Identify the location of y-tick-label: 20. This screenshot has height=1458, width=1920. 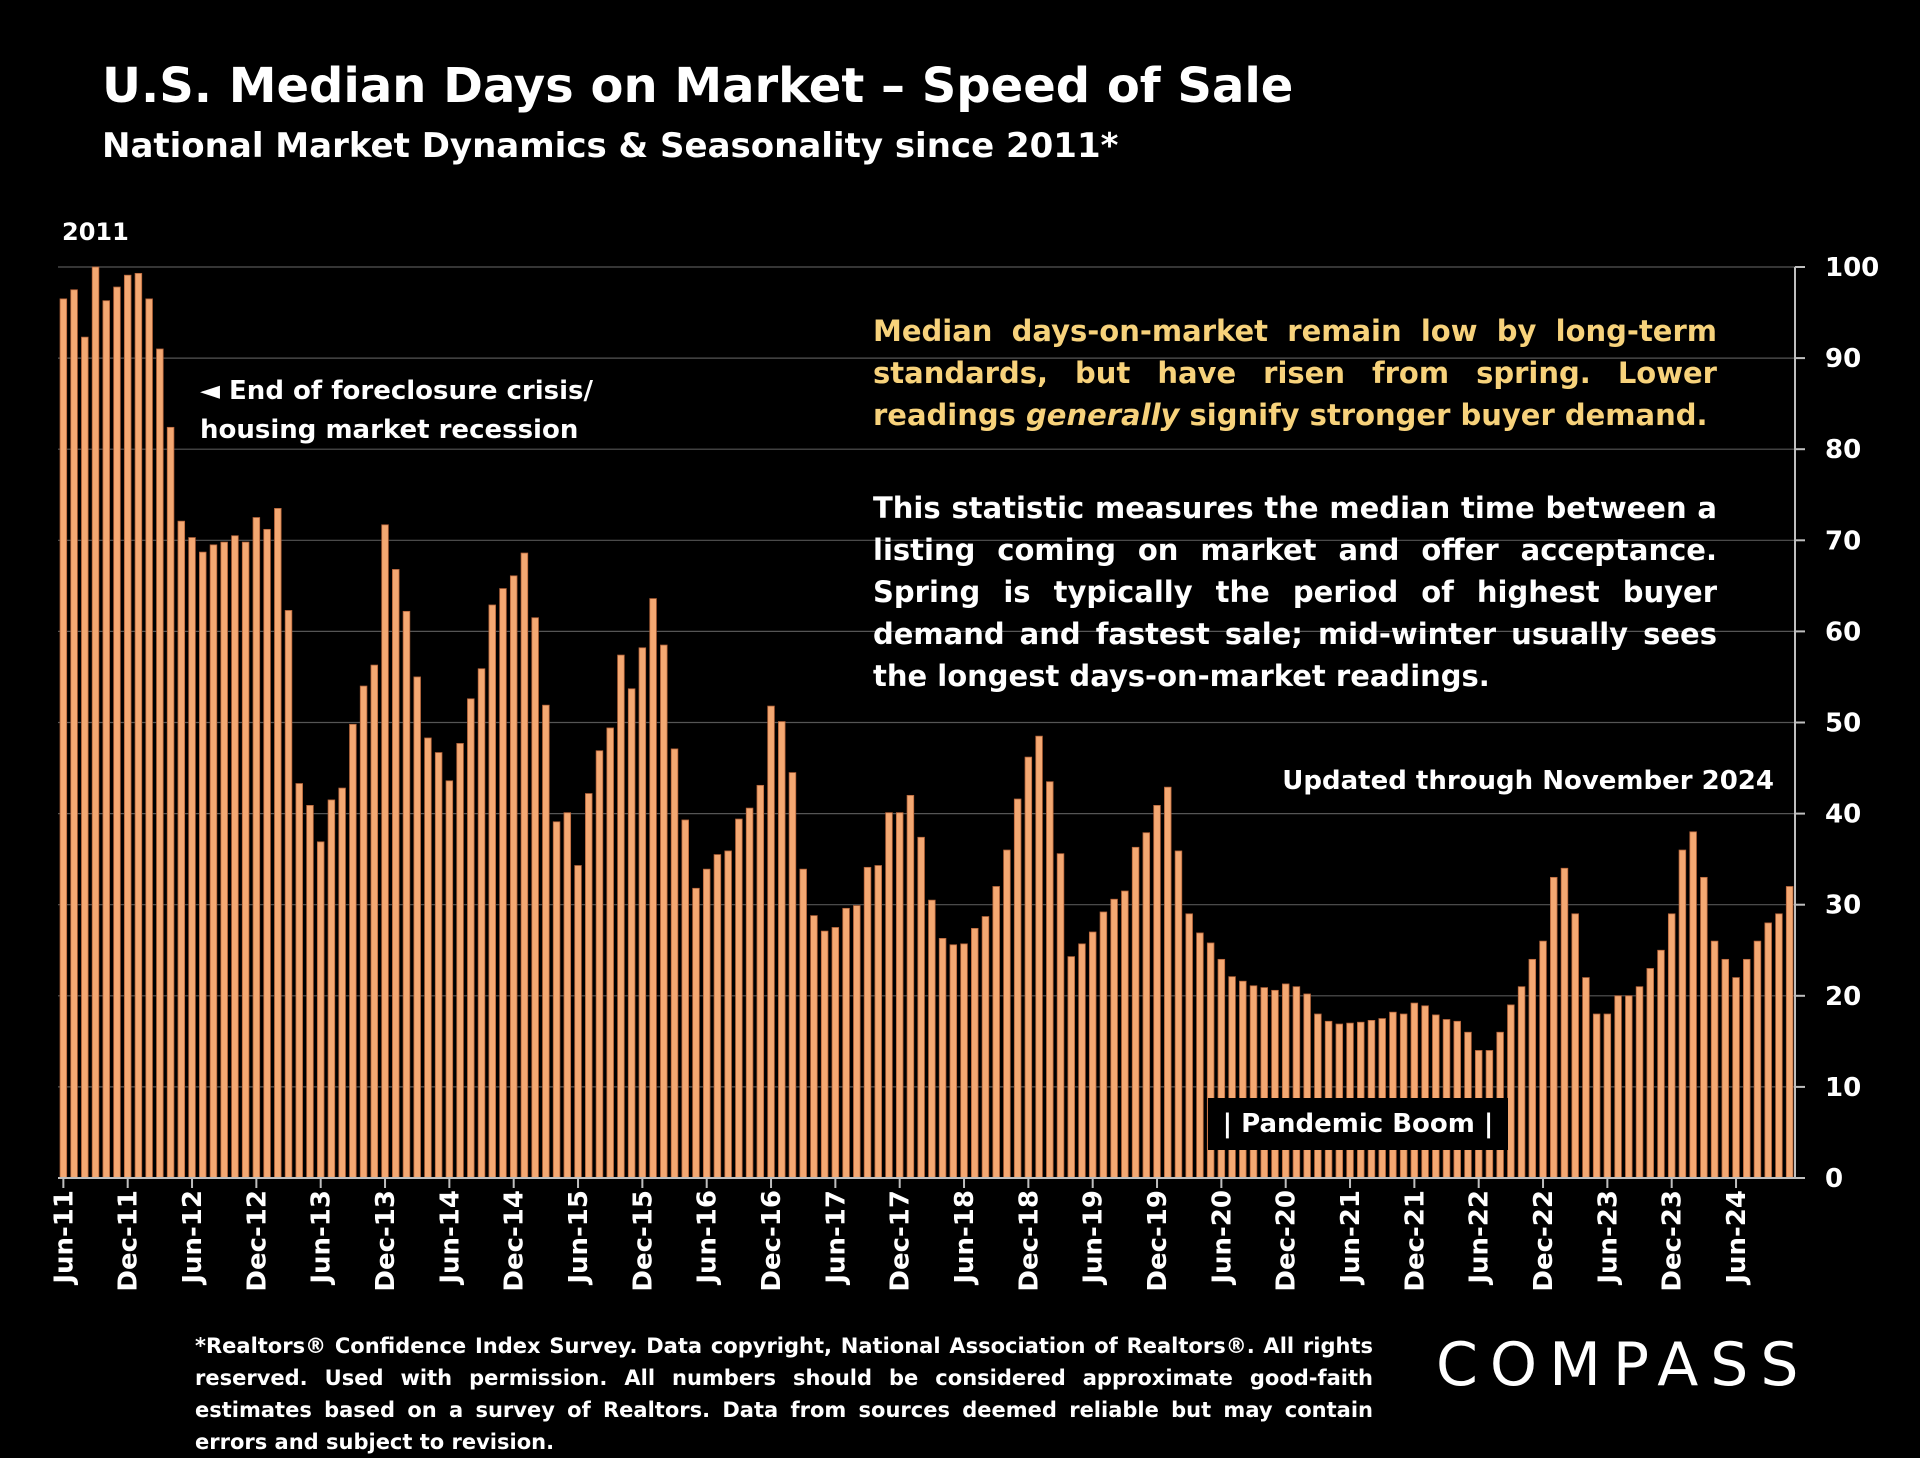
(1843, 997).